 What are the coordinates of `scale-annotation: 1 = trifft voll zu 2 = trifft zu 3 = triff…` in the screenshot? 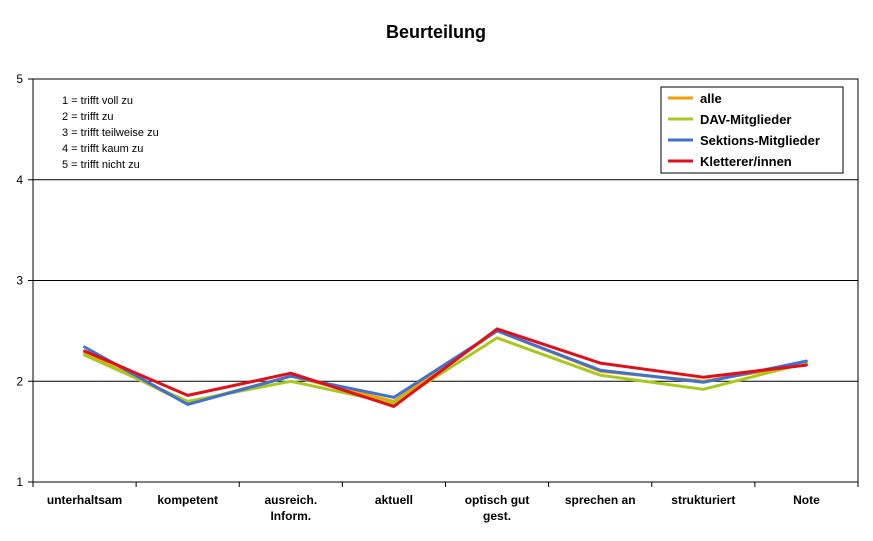 It's located at (110, 133).